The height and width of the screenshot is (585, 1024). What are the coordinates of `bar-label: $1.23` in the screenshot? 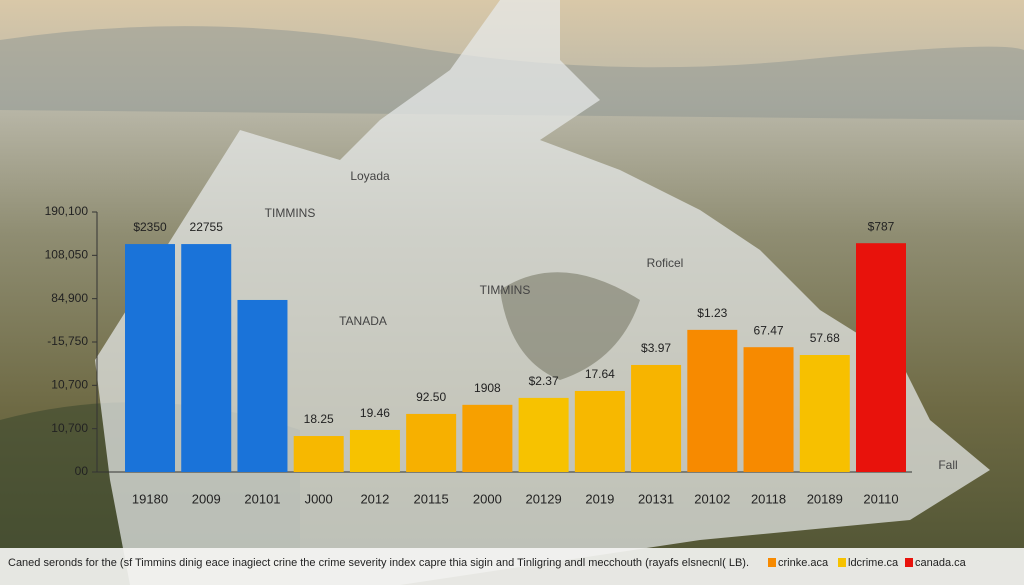 It's located at (712, 313).